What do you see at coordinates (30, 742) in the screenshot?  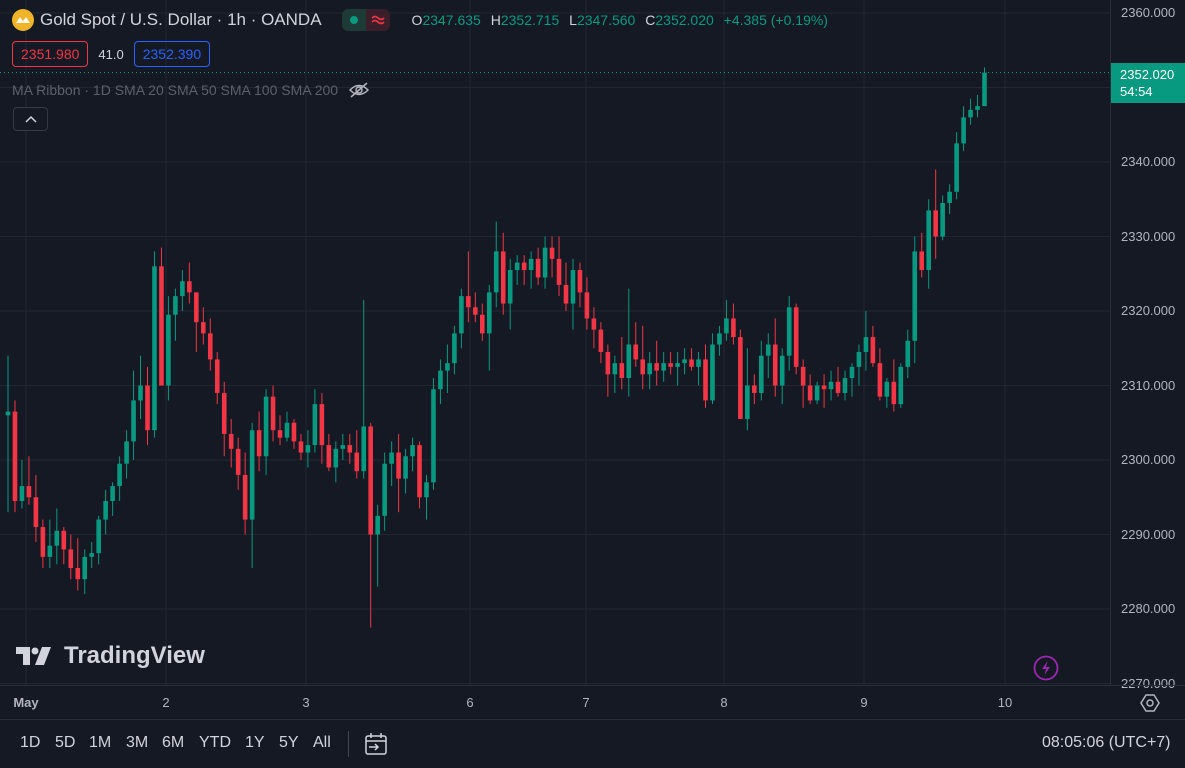 I see `range-1d-button: 1D` at bounding box center [30, 742].